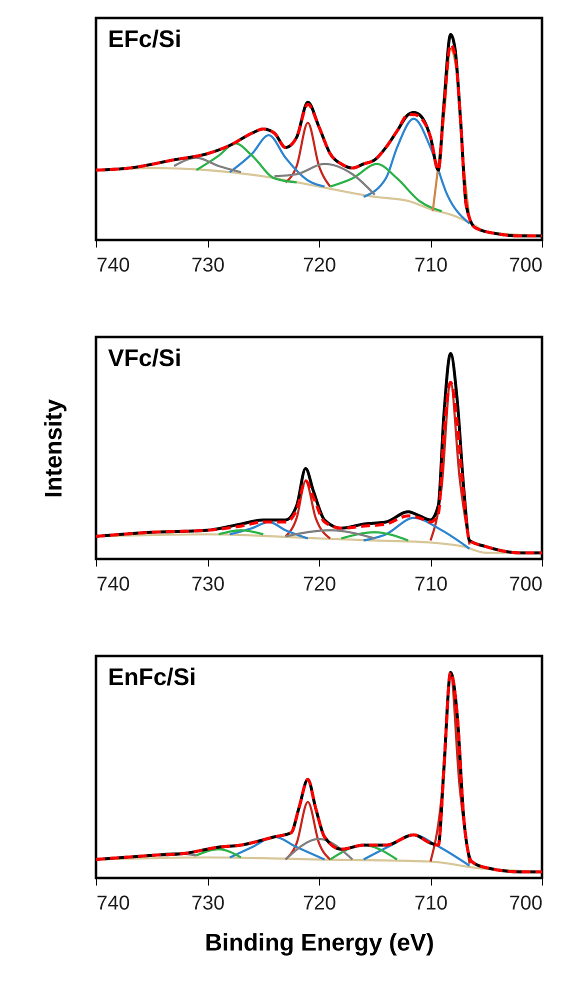 Image resolution: width=577 pixels, height=981 pixels. I want to click on x-axis-title: Binding Energy (eV), so click(319, 943).